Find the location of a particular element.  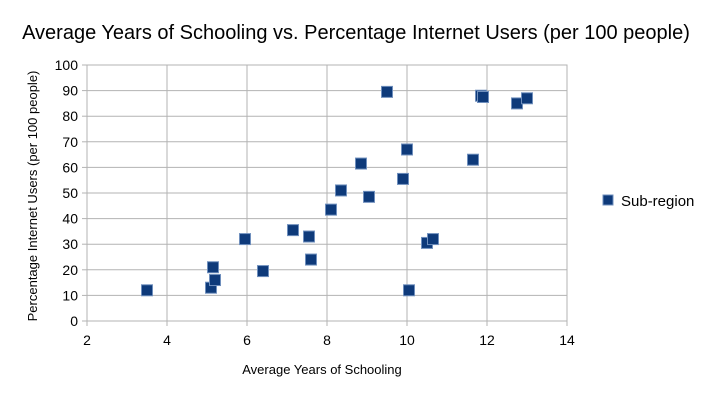

y-tick-label: 0 is located at coordinates (74, 321).